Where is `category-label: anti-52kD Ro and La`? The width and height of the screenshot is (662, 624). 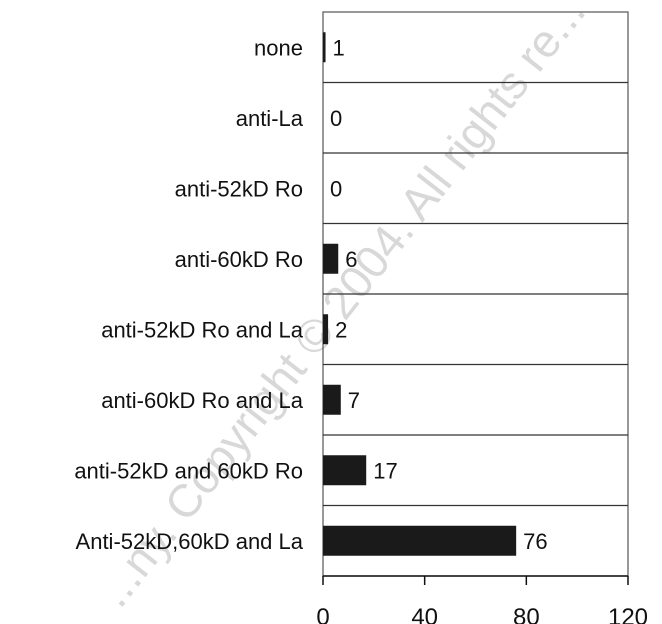
category-label: anti-52kD Ro and La is located at coordinates (202, 329).